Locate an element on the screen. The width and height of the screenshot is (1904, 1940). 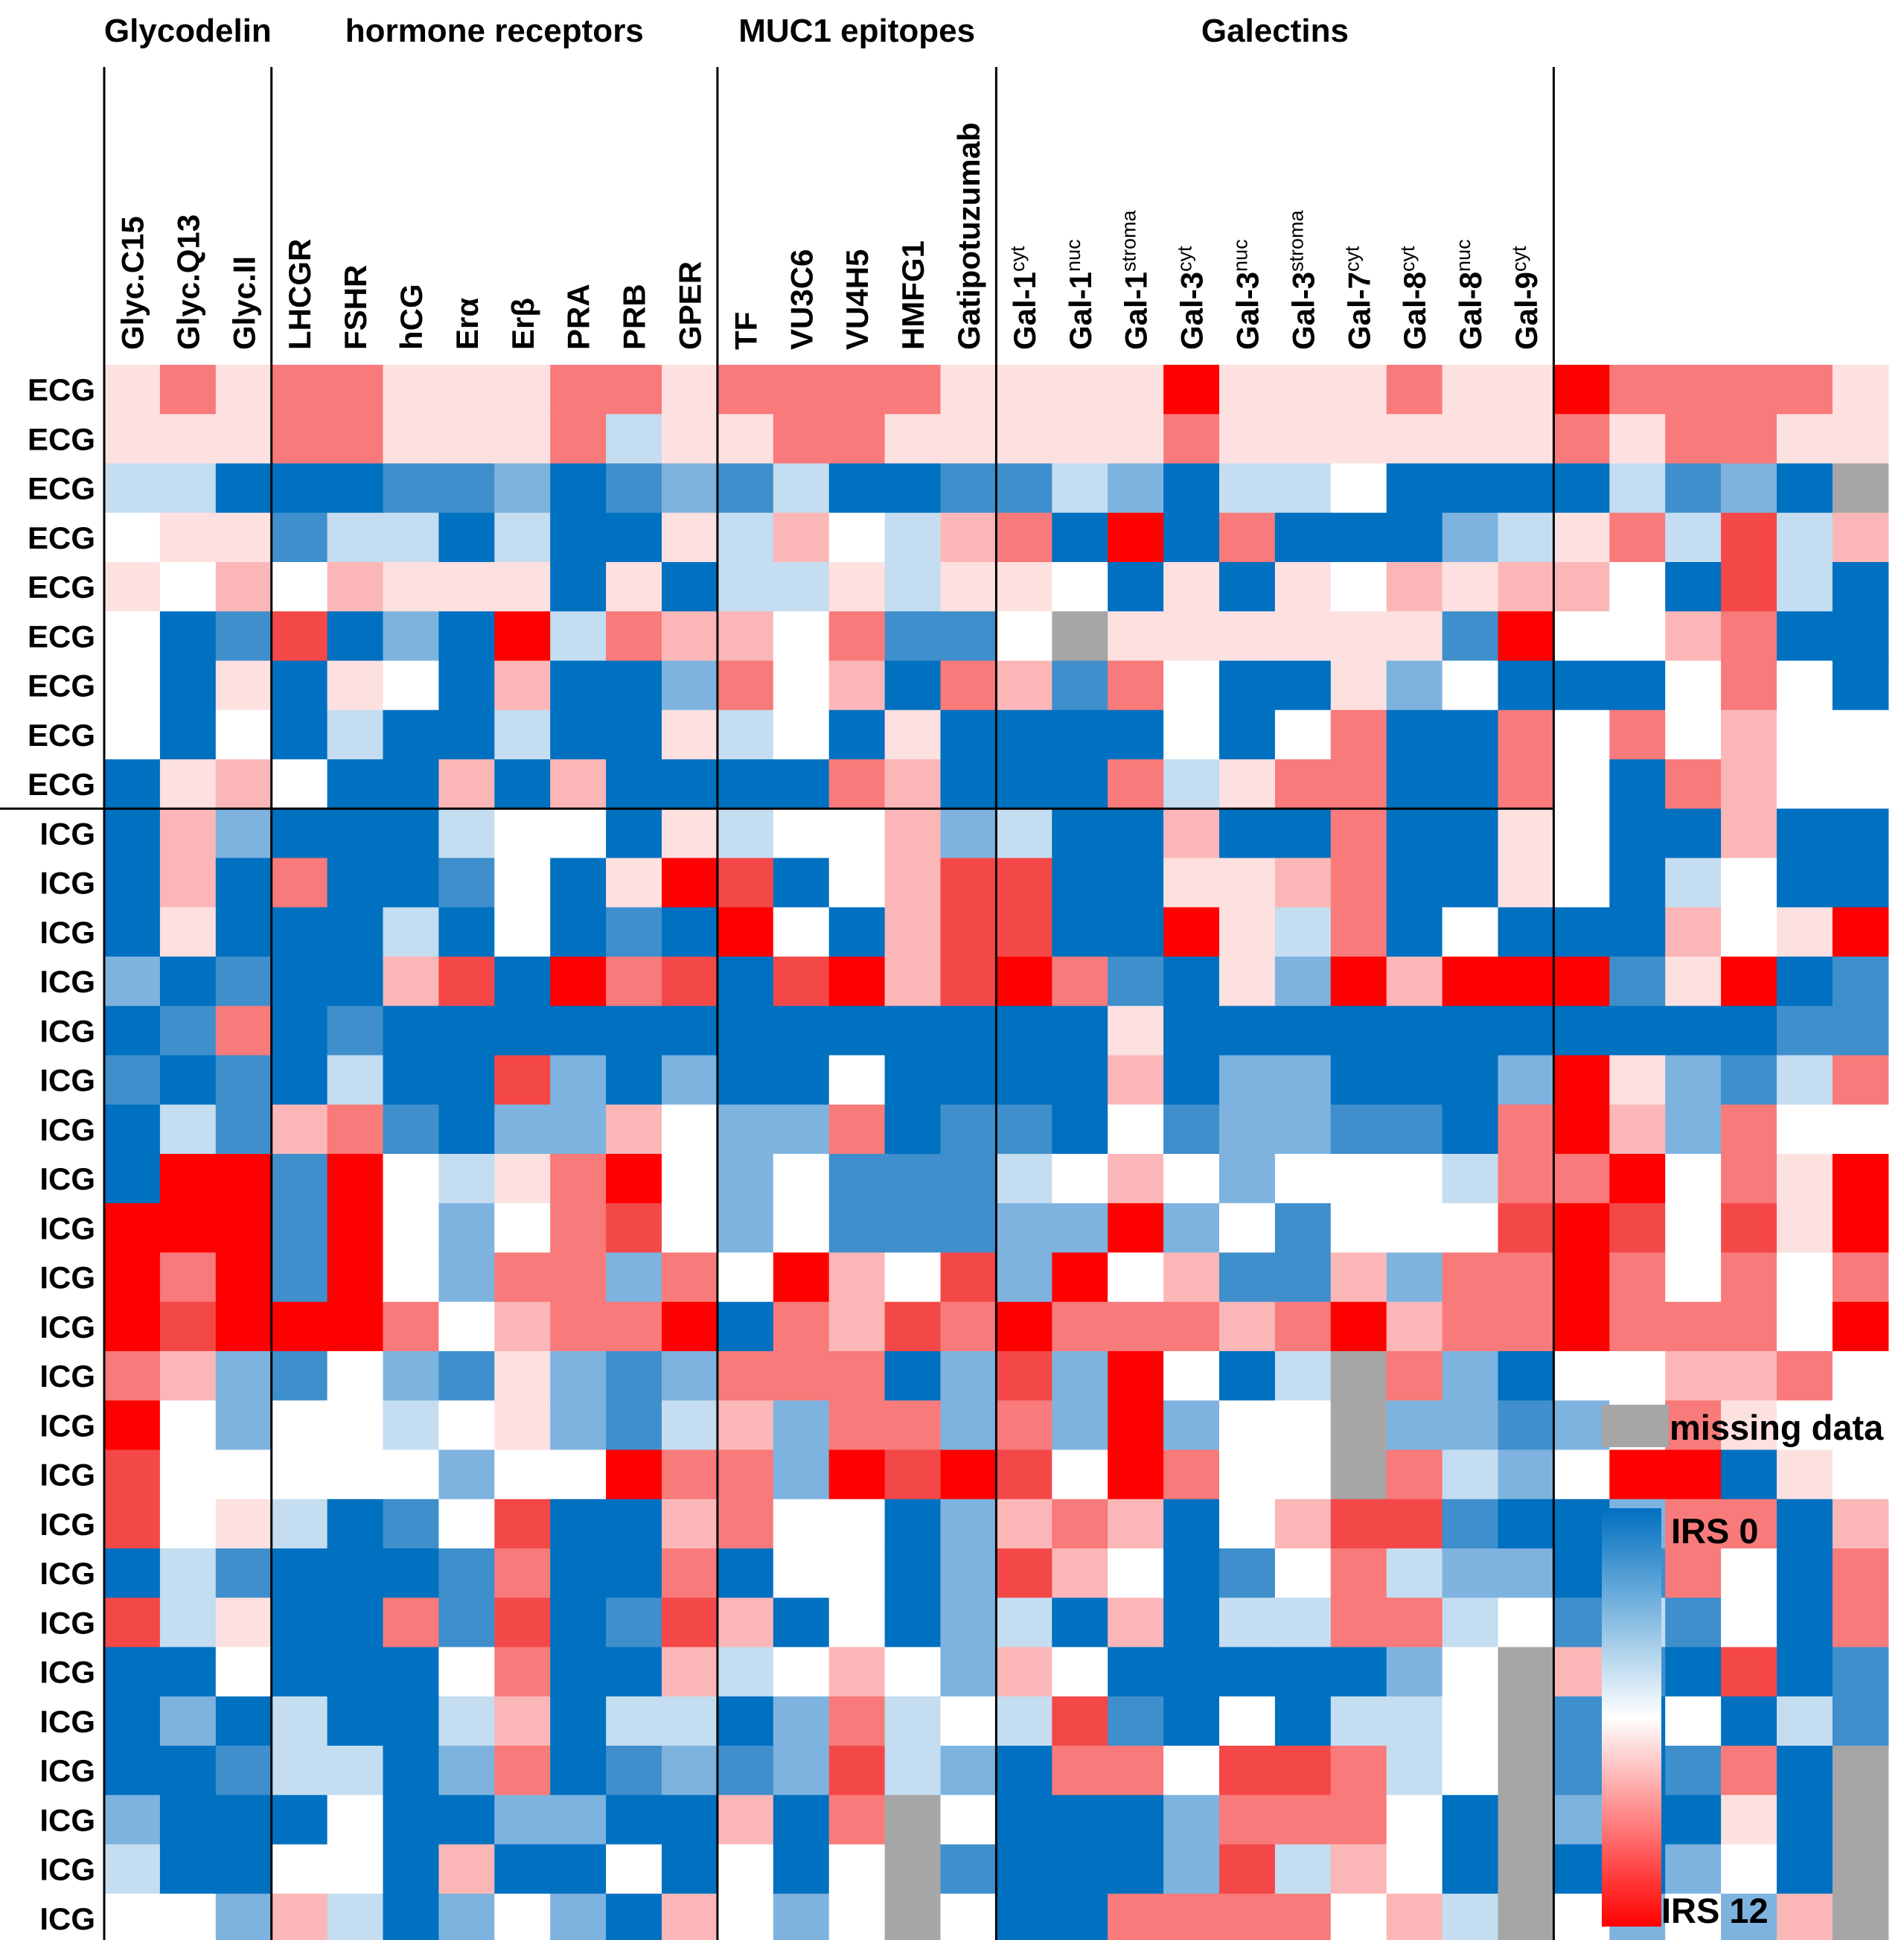
heatmap-cell-missing is located at coordinates (1860, 1820).